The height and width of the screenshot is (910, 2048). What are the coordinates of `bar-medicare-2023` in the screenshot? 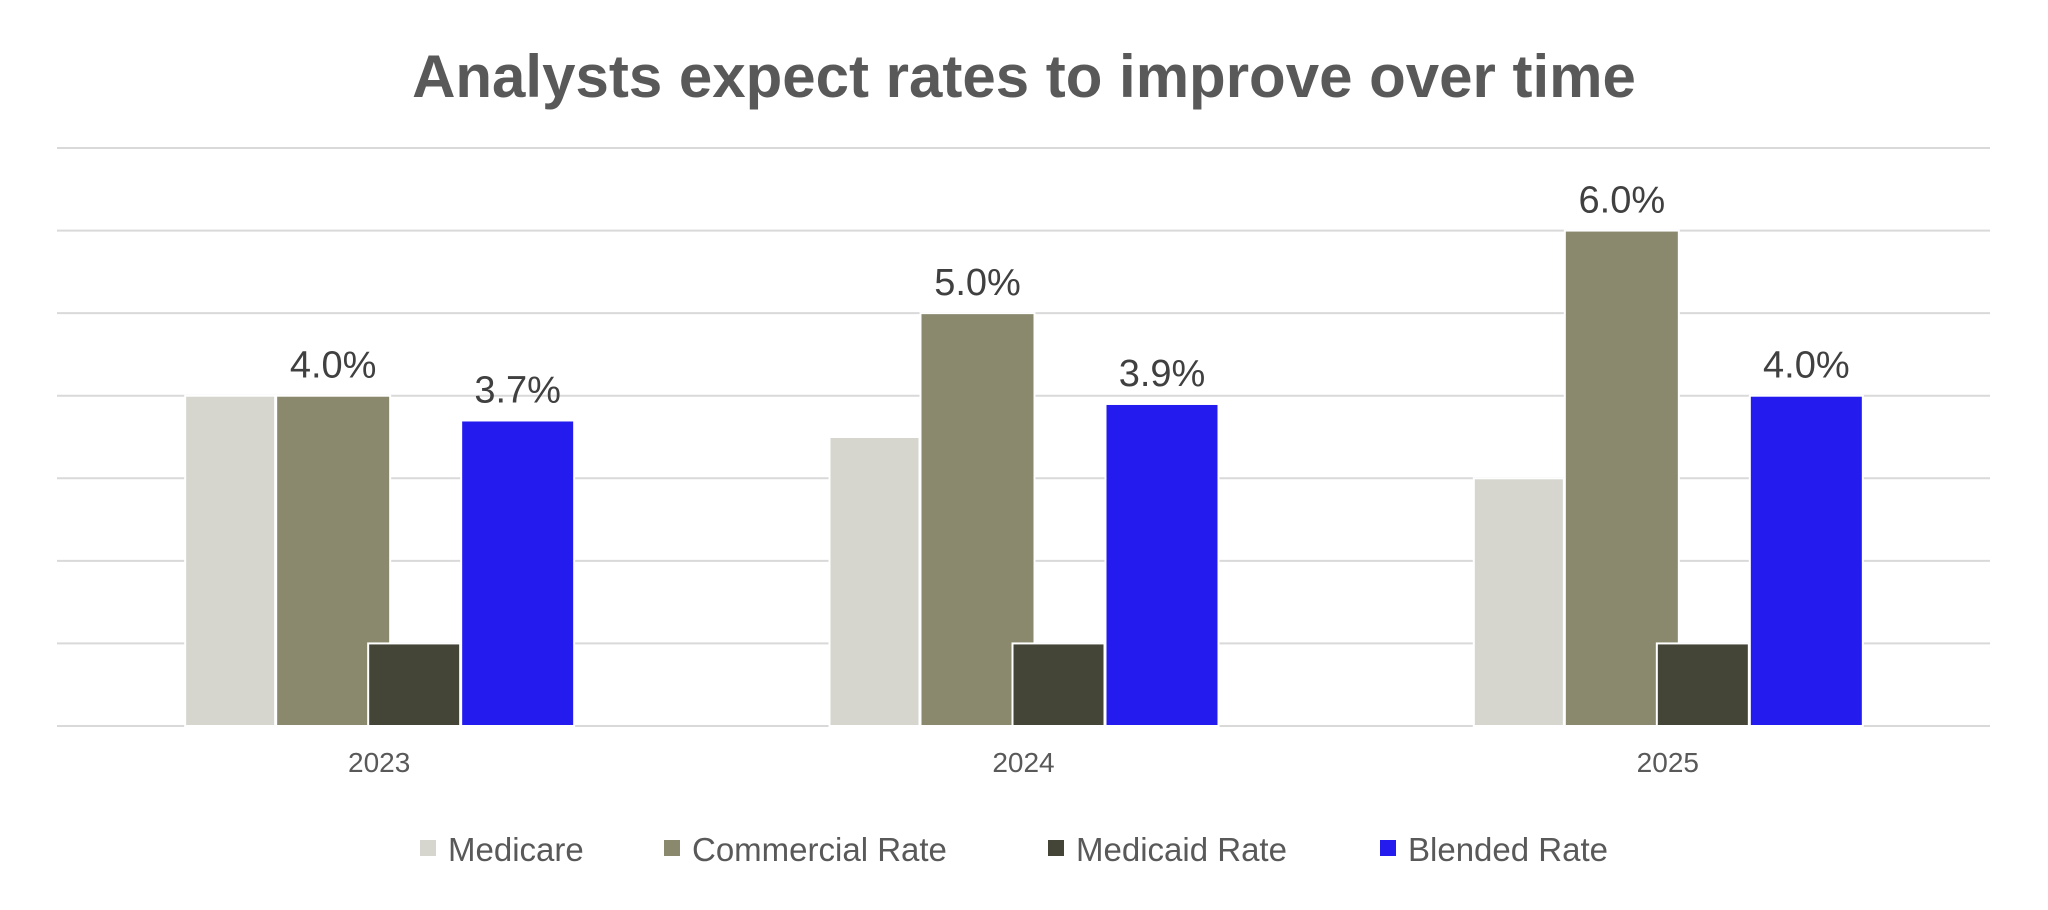 It's located at (230, 560).